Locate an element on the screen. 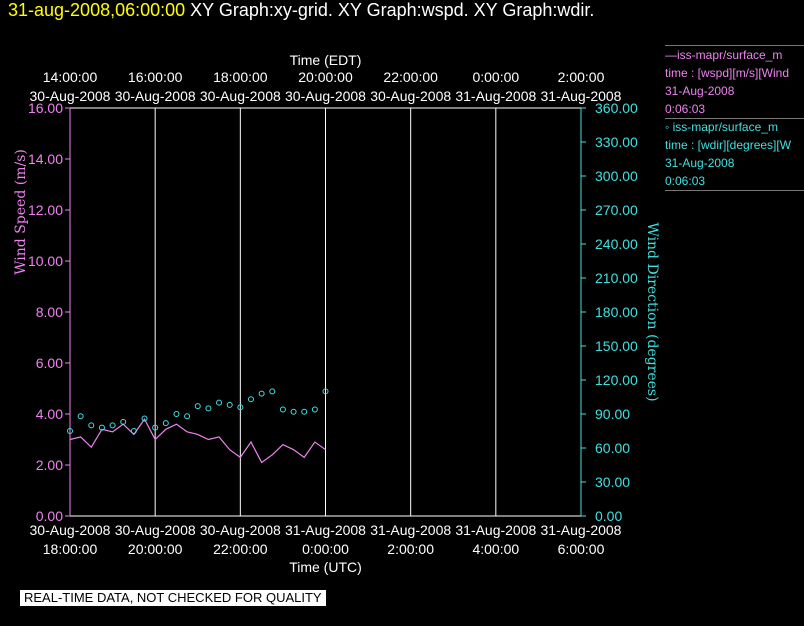  legend-speed-time: 0:06:03 is located at coordinates (685, 109).